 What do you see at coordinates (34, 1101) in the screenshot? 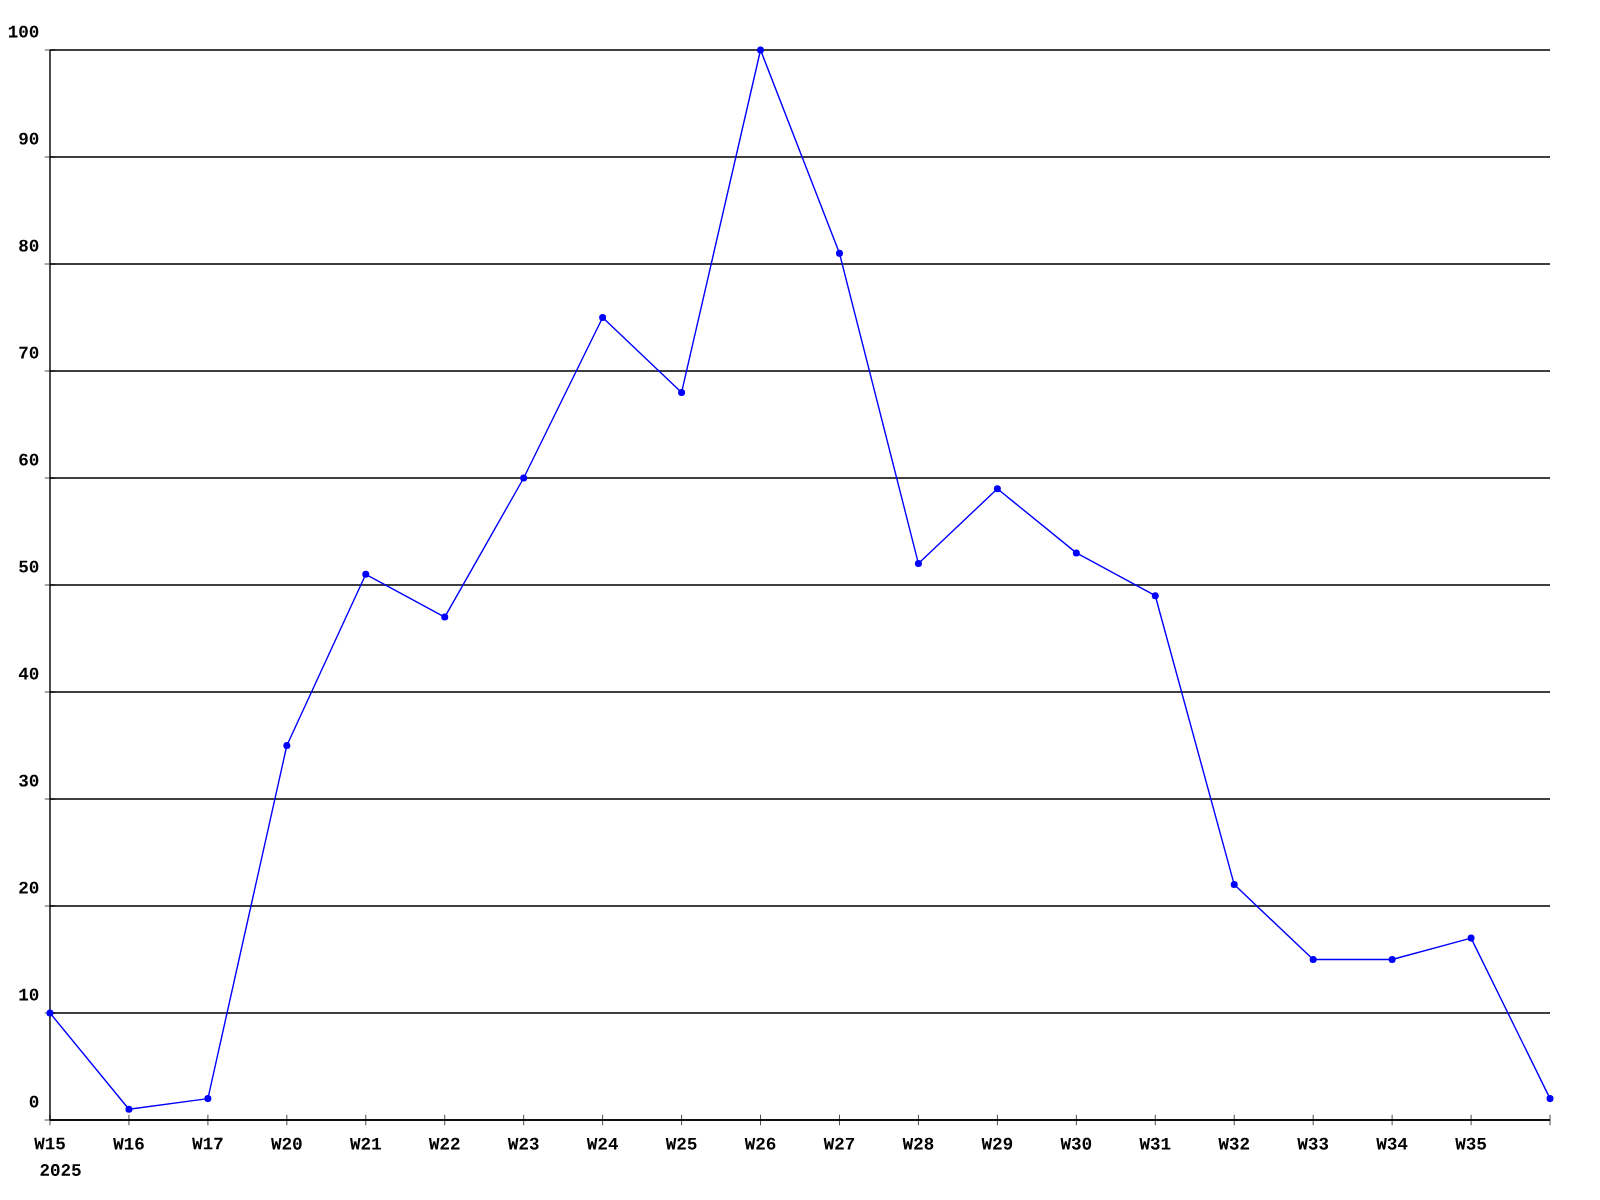
I see `y-tick-label: 0` at bounding box center [34, 1101].